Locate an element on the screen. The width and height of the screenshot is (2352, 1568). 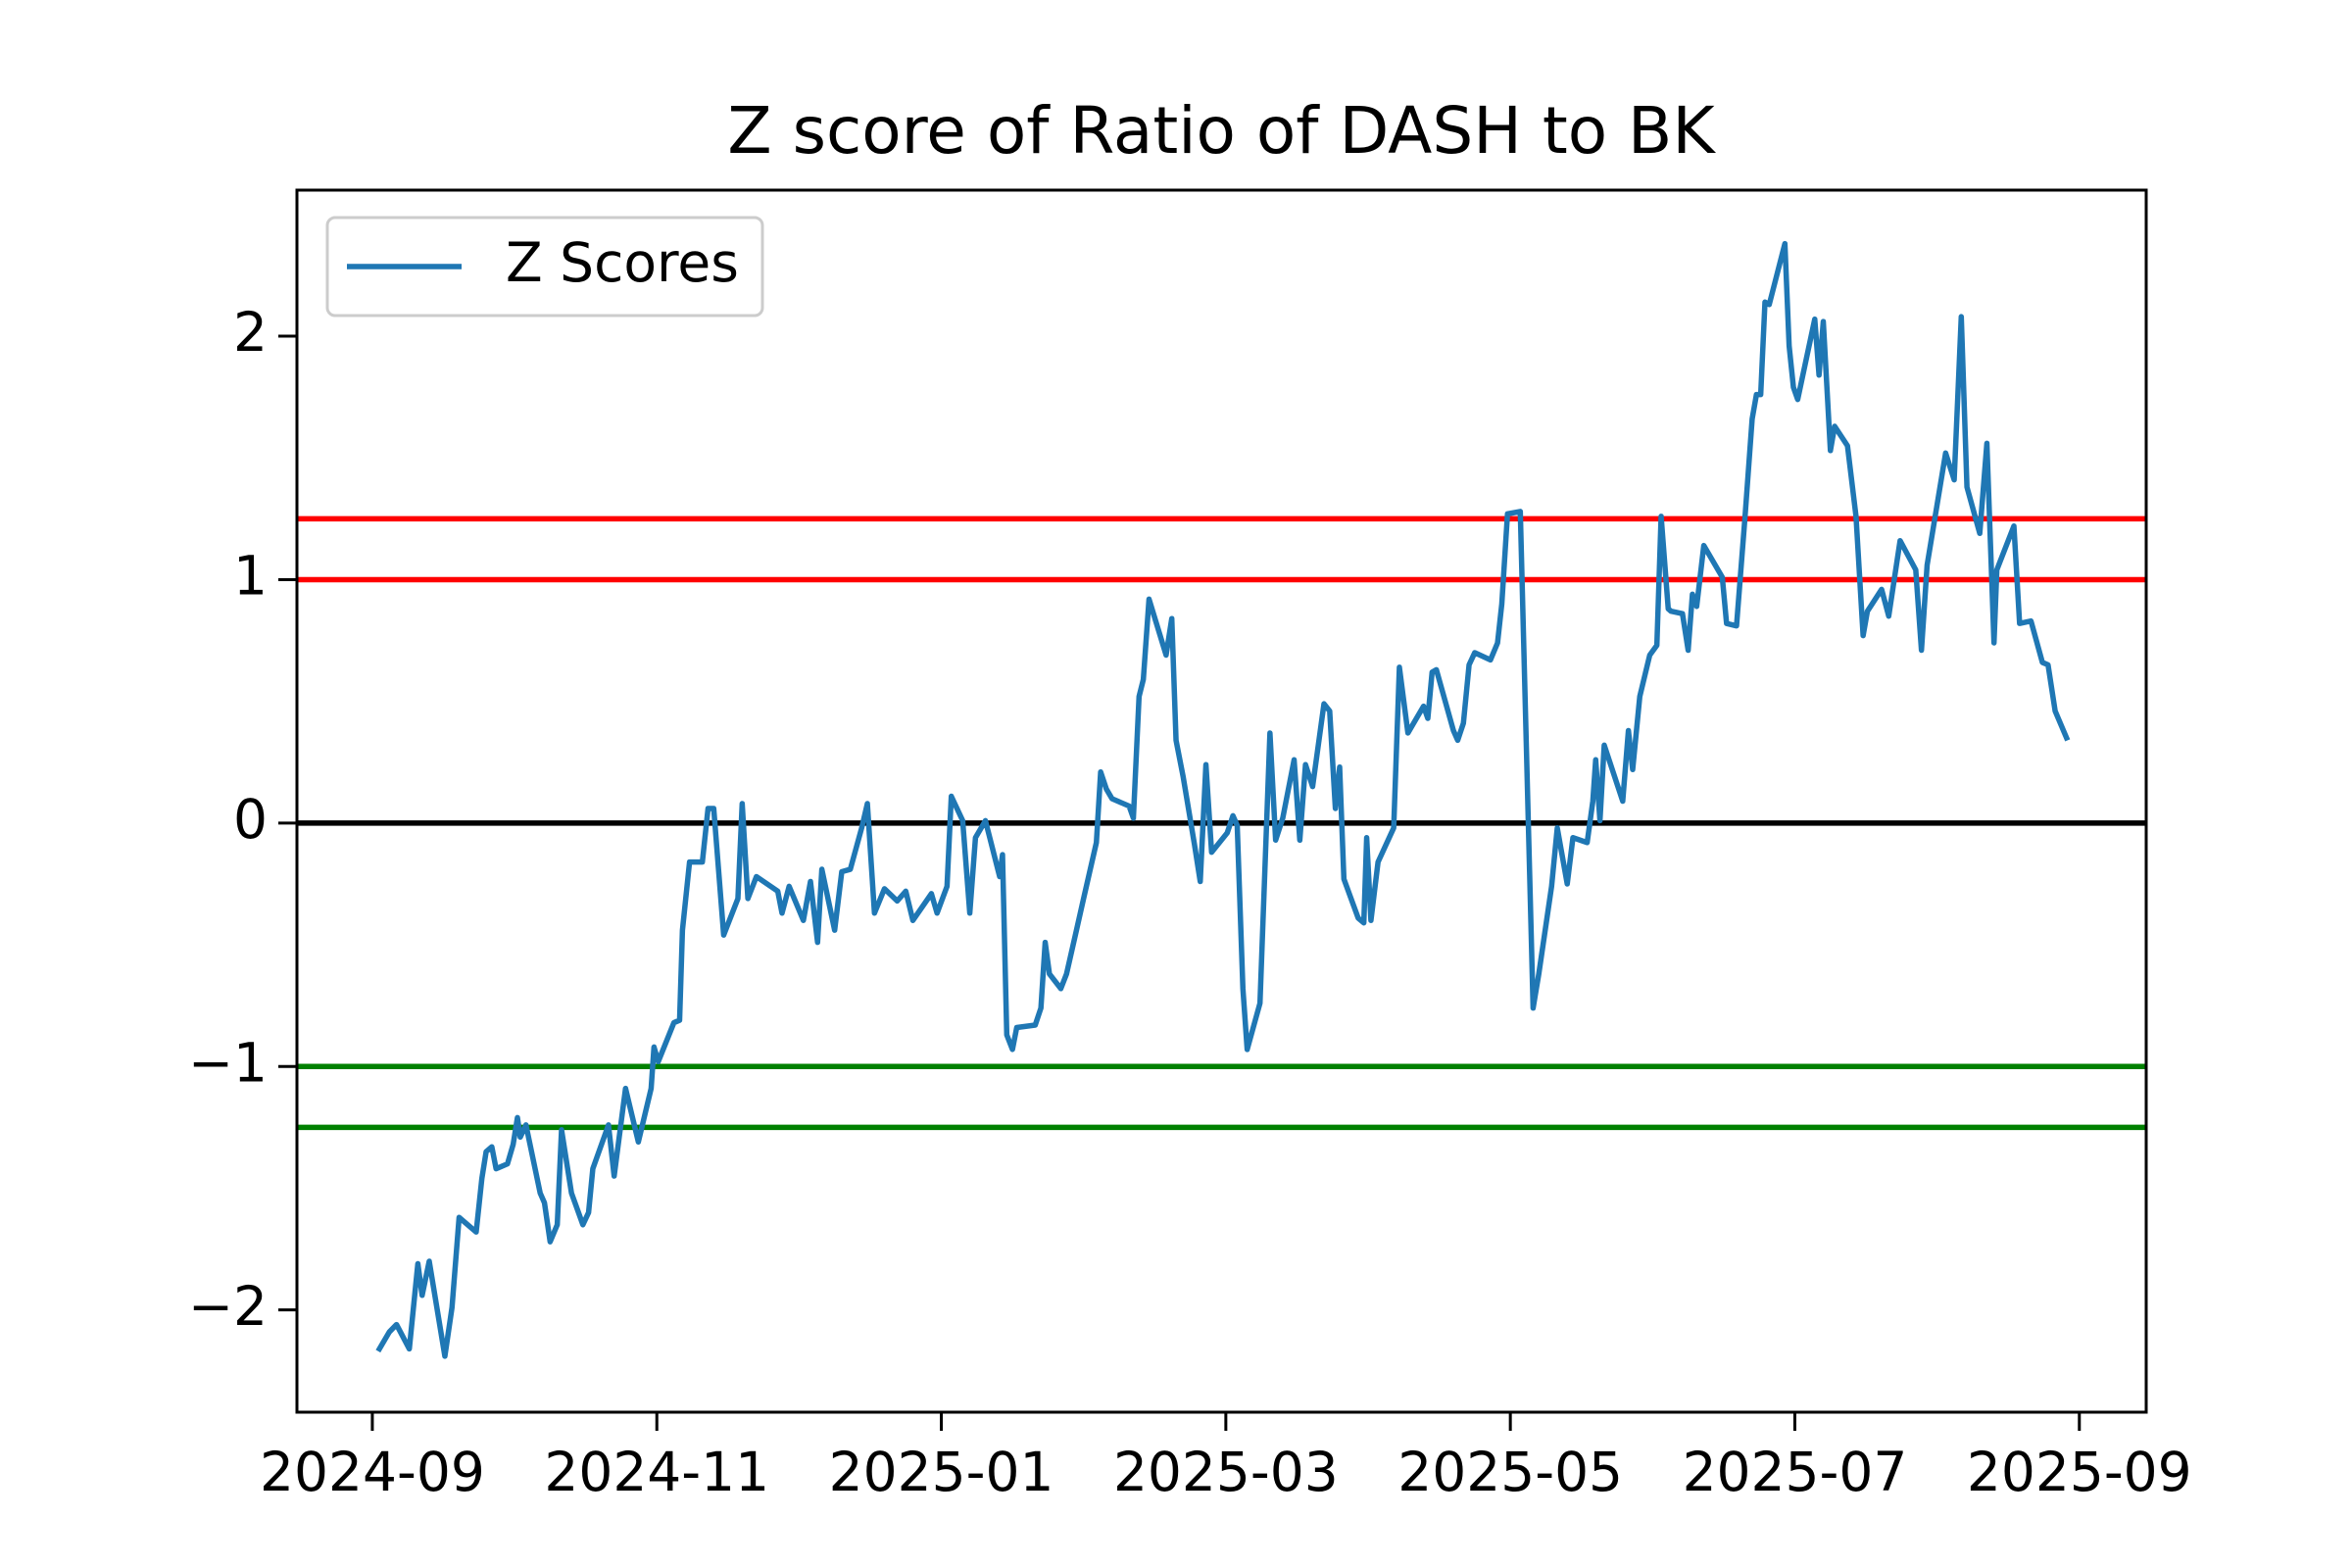
x-tick-label: 2025-09 is located at coordinates (2079, 1472).